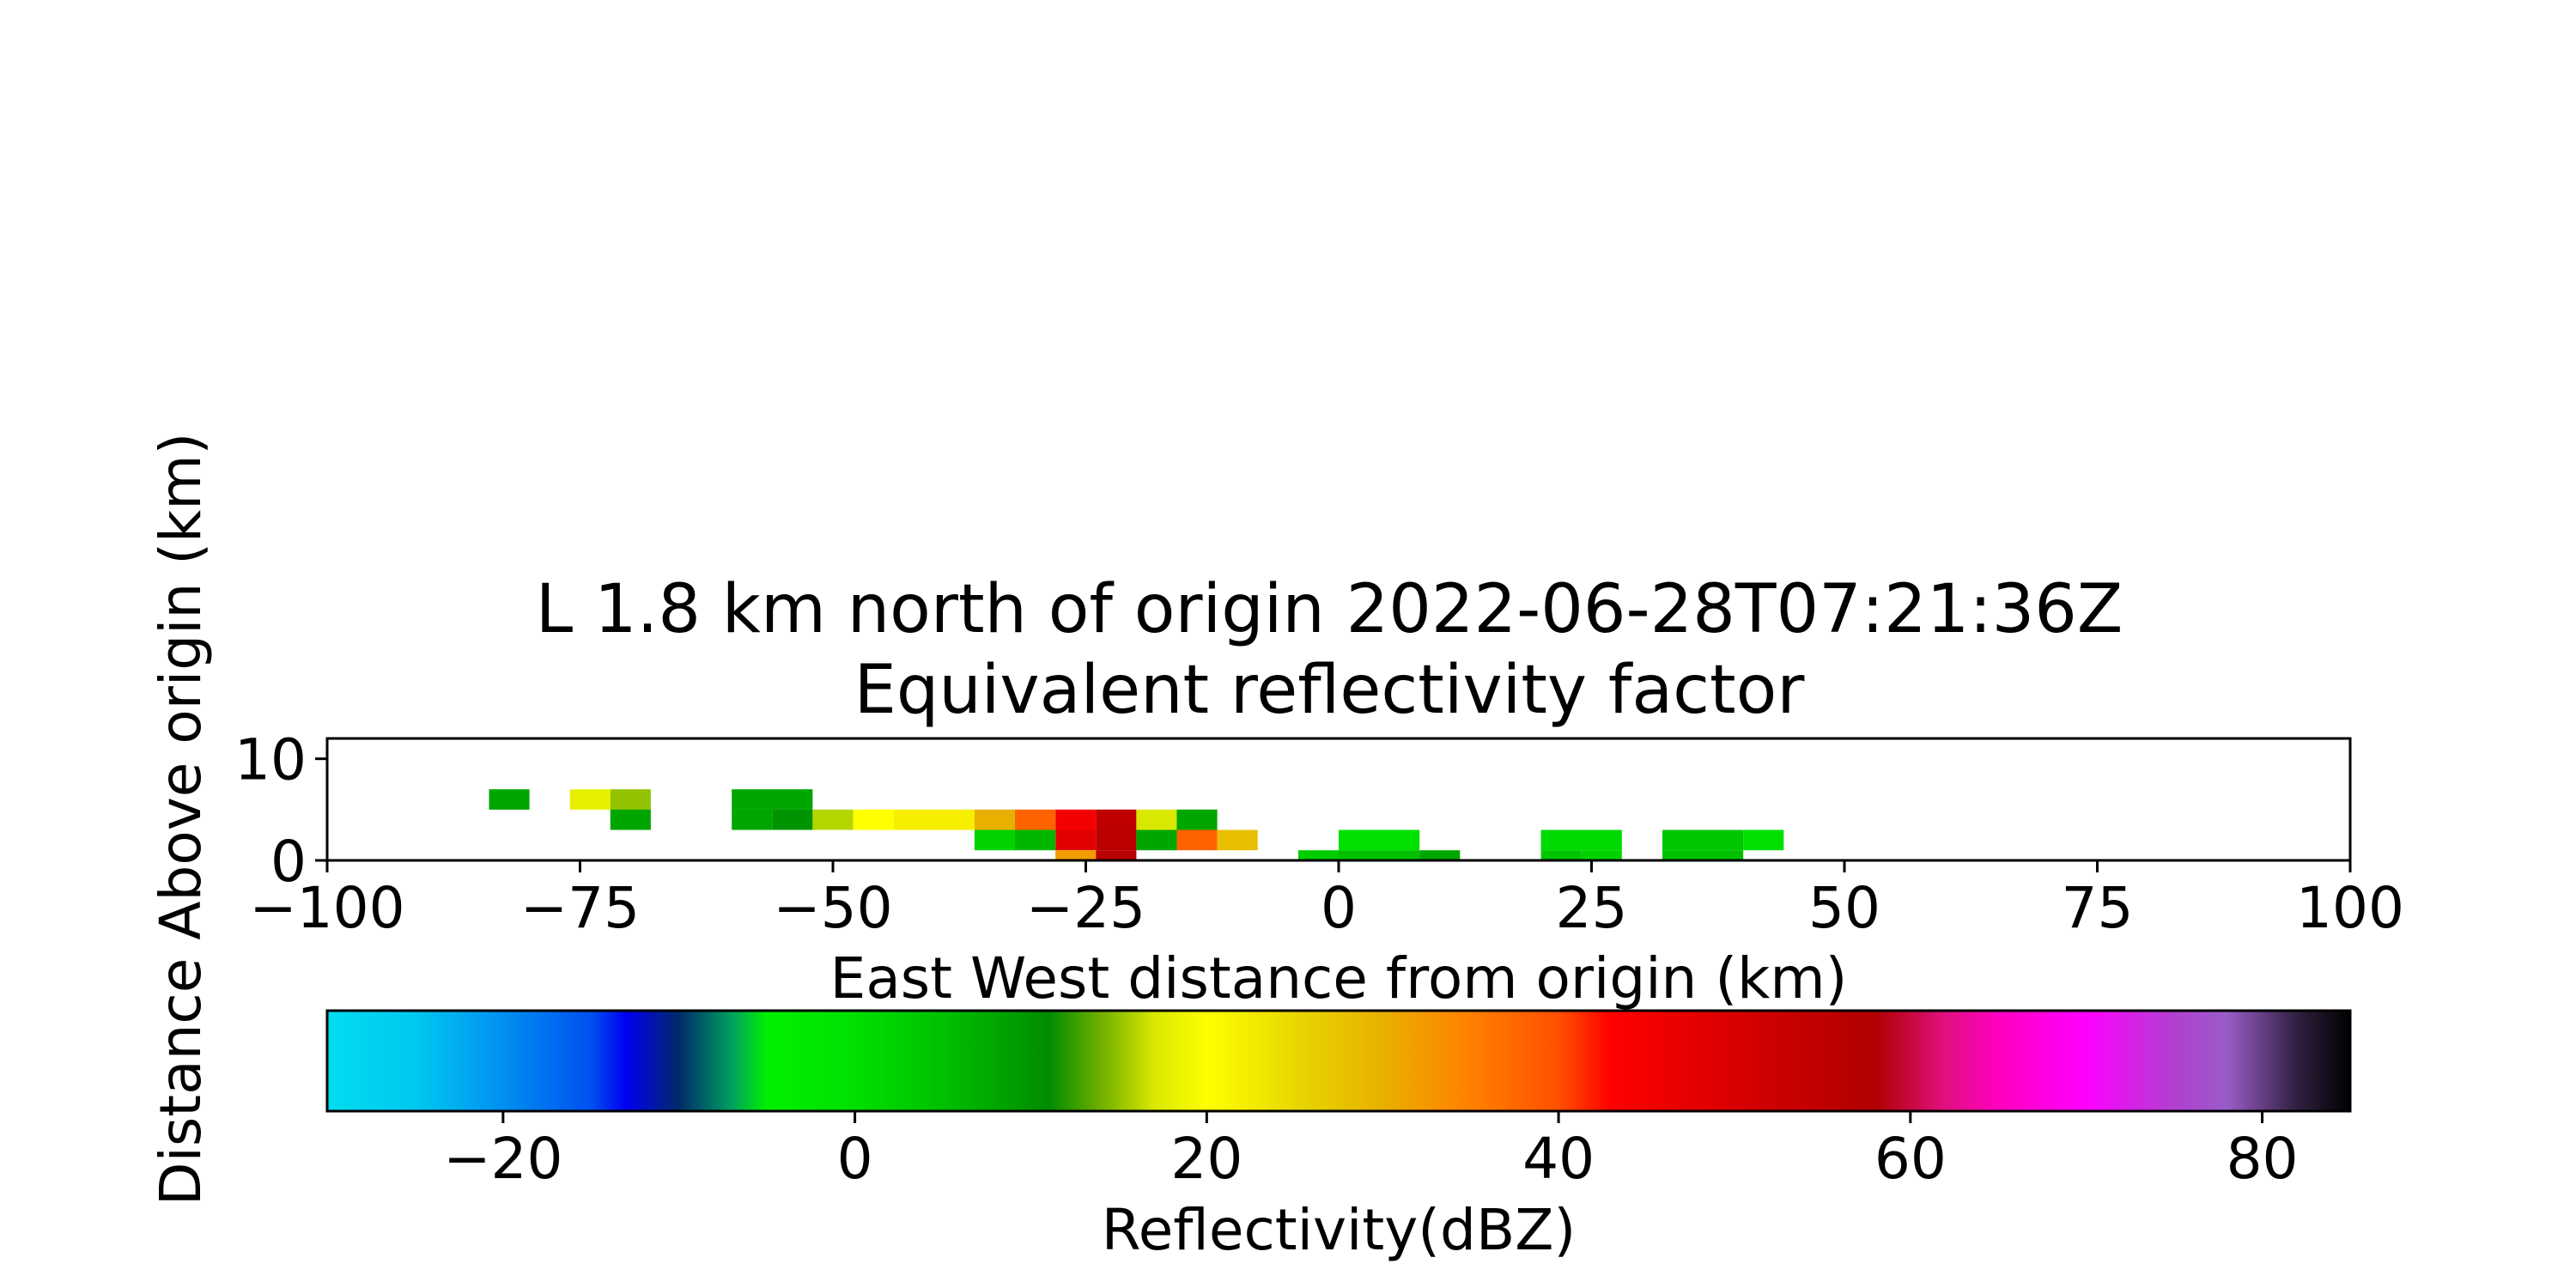 Image resolution: width=2576 pixels, height=1288 pixels. I want to click on chart-title-line2: Equivalent reflectivity factor, so click(1330, 691).